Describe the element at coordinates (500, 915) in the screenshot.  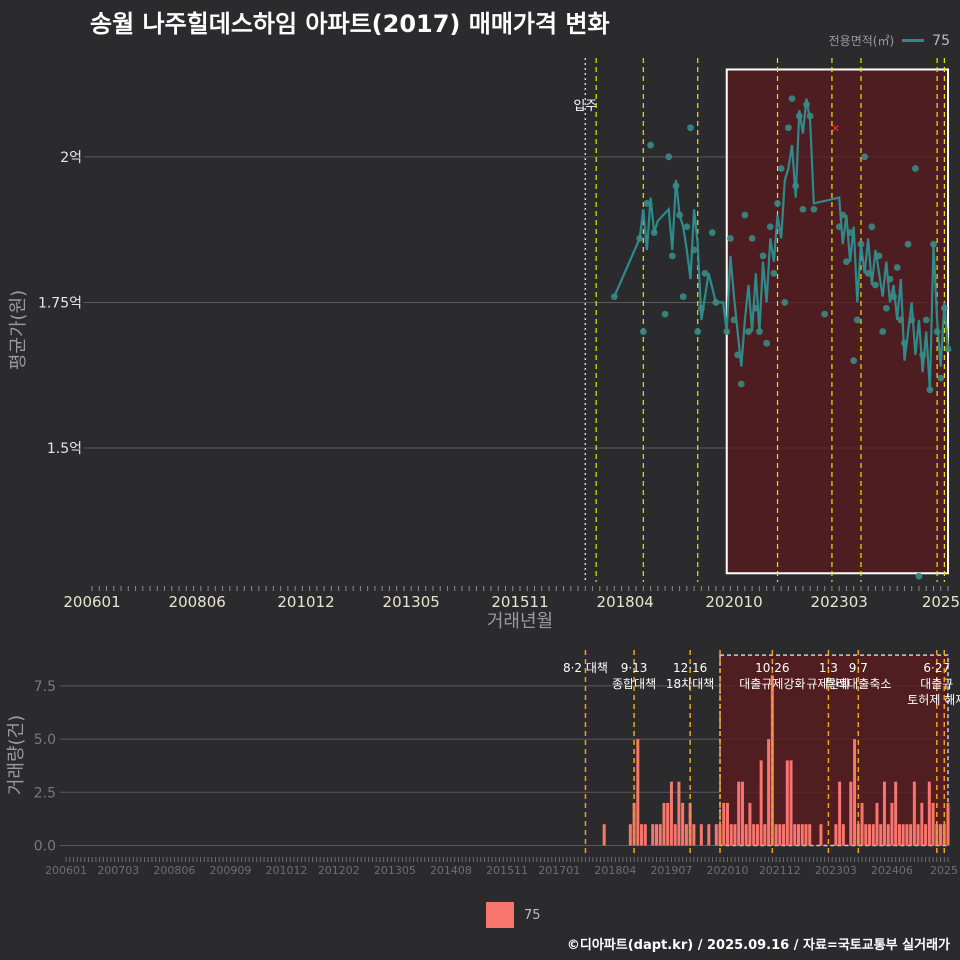
I see `legend-bar-swatch` at that location.